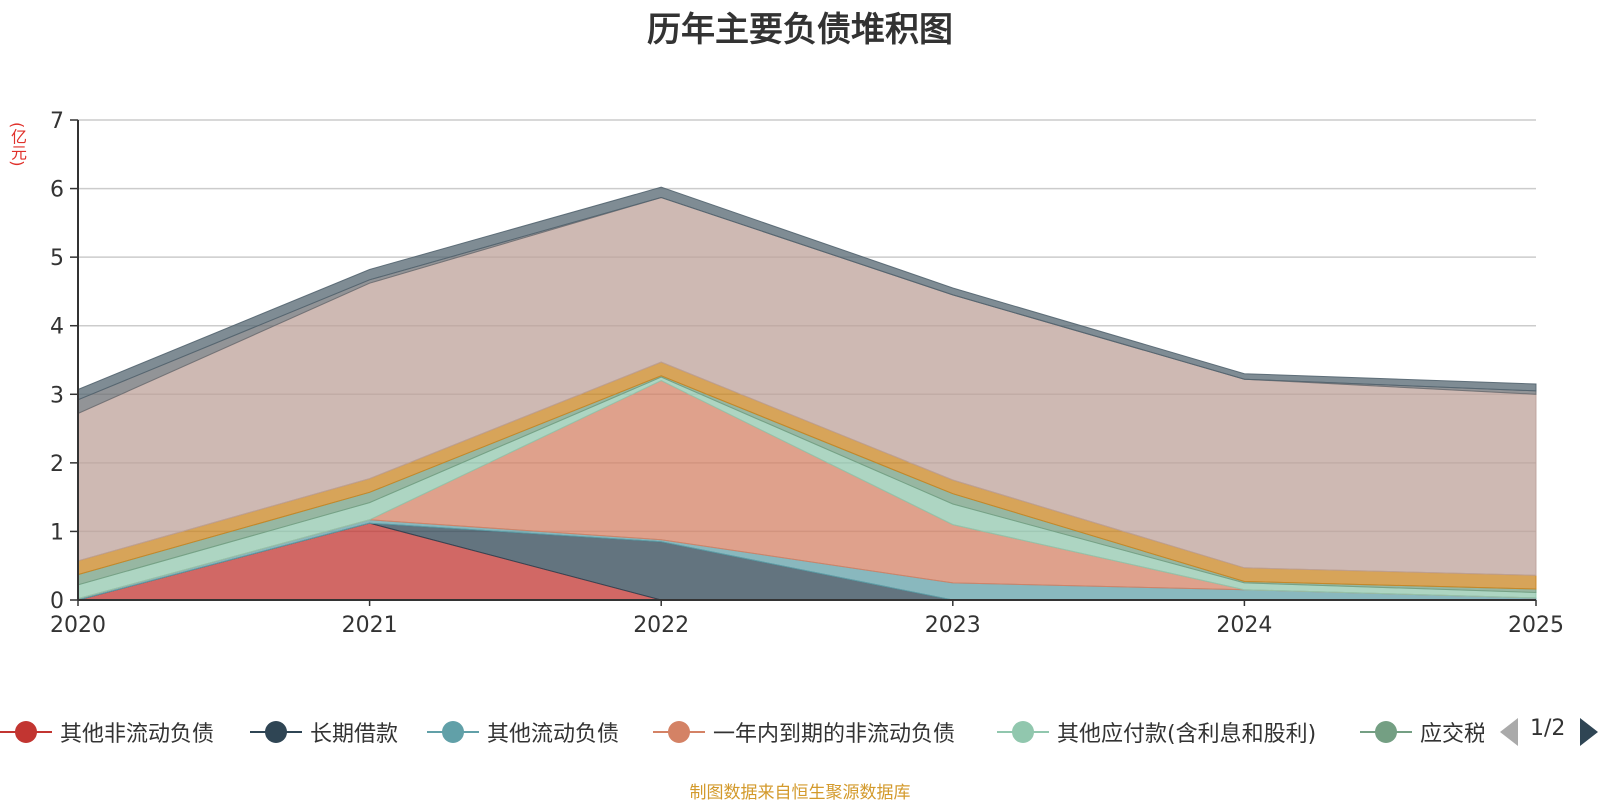  What do you see at coordinates (800, 793) in the screenshot?
I see `source-note: 制图数据来自恒生聚源数据库` at bounding box center [800, 793].